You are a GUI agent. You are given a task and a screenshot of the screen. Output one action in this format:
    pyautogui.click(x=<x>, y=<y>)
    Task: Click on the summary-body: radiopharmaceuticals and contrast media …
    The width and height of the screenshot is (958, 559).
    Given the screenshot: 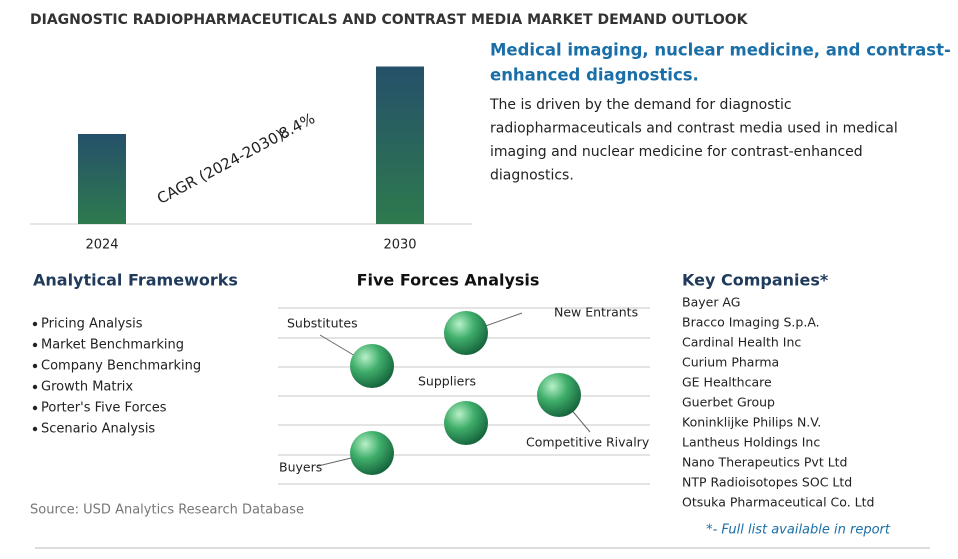 What is the action you would take?
    pyautogui.click(x=694, y=129)
    